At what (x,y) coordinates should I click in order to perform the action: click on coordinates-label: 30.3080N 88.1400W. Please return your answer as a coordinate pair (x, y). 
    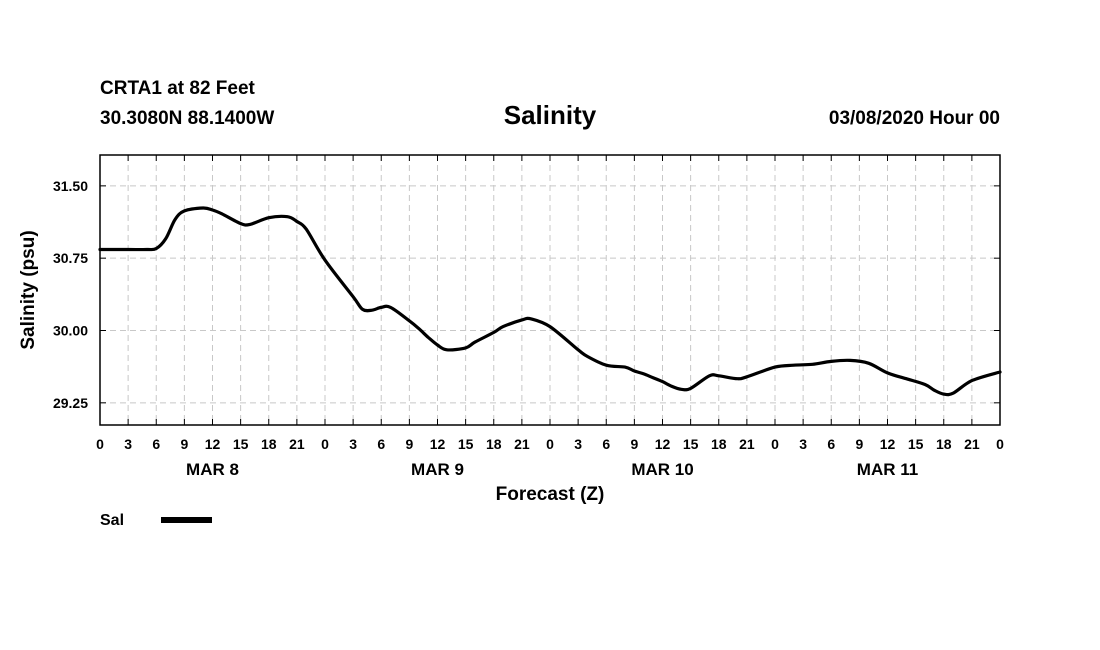
    Looking at the image, I should click on (187, 118).